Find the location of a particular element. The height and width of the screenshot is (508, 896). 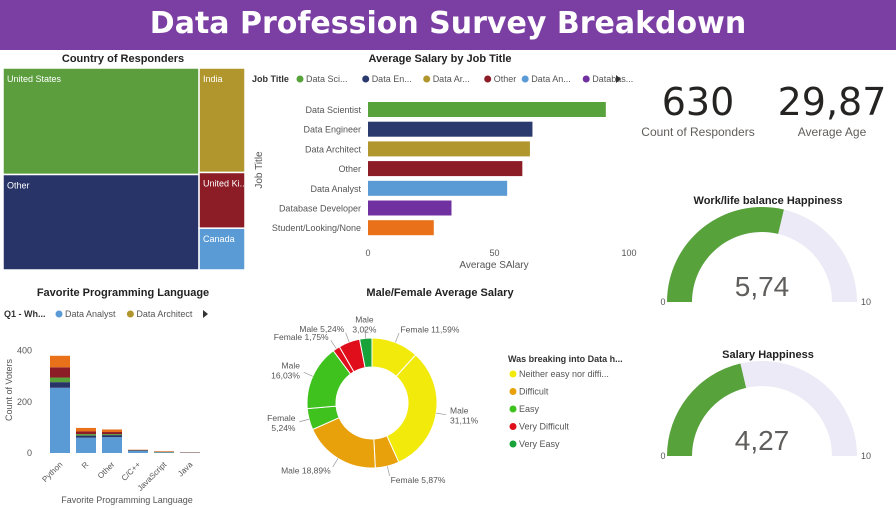

responder-count-label: Count of Responders is located at coordinates (698, 132).